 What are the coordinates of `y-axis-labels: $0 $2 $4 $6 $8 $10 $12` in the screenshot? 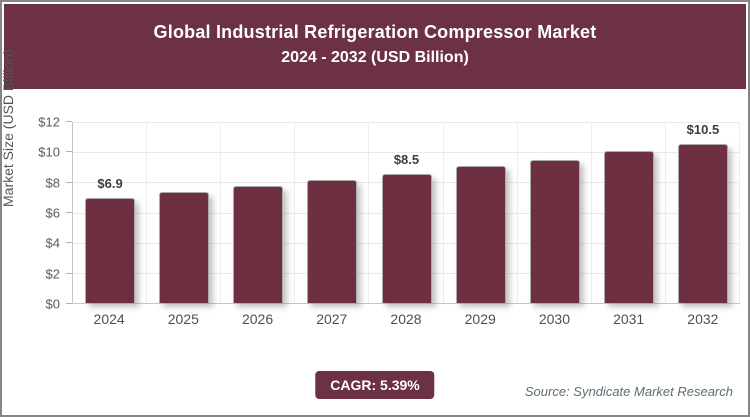 It's located at (32, 213).